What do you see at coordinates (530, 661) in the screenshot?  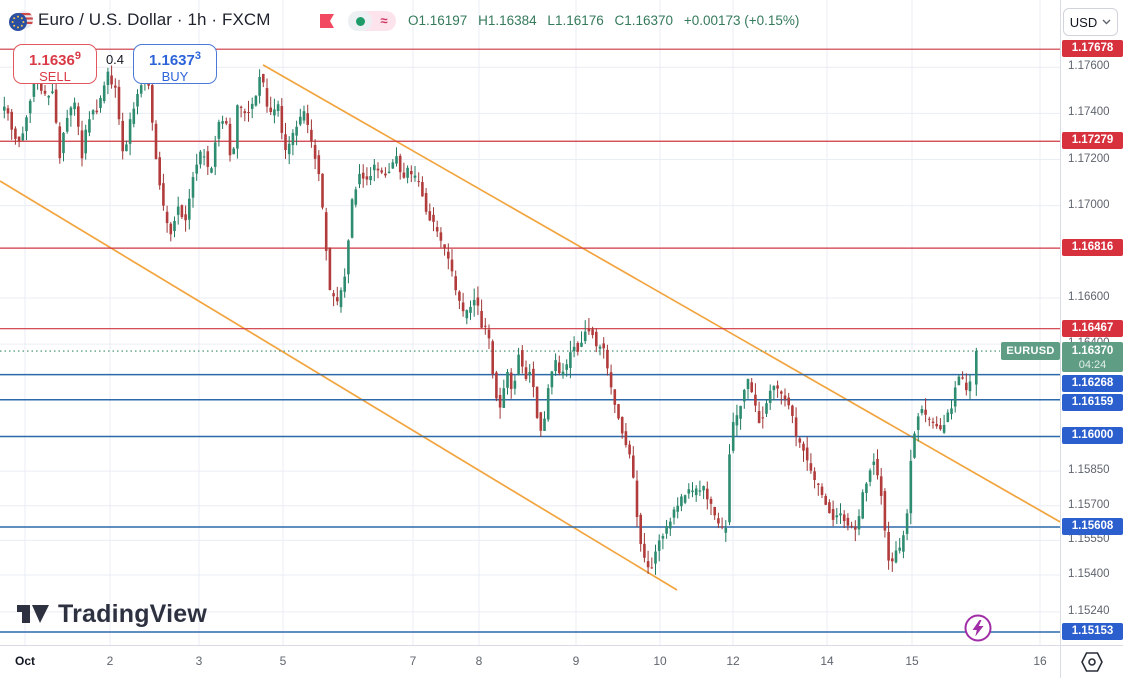 I see `time-axis: Oct 2 3 5 7 8 9 10 12 14 15 16` at bounding box center [530, 661].